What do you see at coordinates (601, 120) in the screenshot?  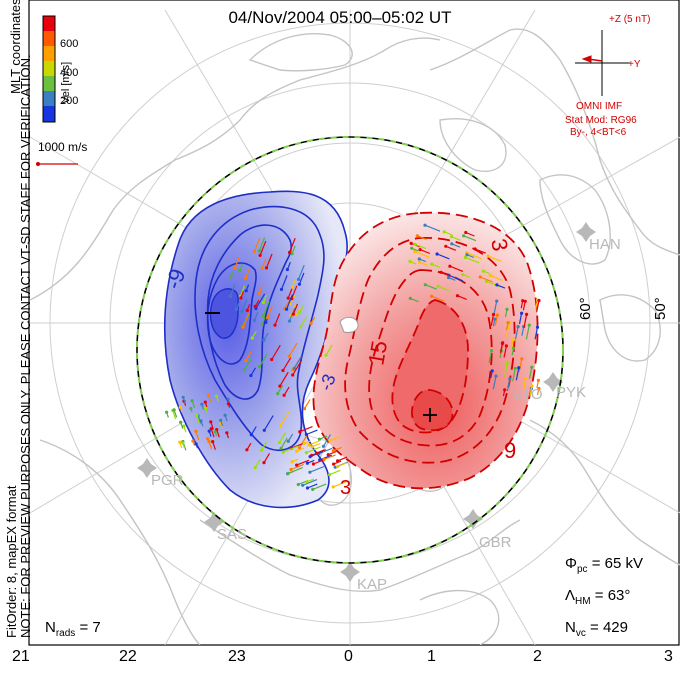 I see `imf-model: Stat Mod: RG96` at bounding box center [601, 120].